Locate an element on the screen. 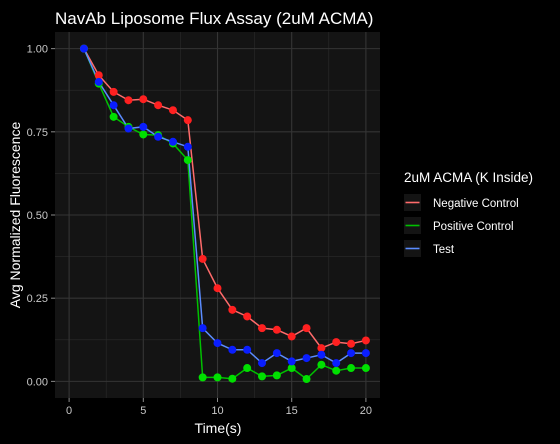 Image resolution: width=560 pixels, height=444 pixels. x-tick-label: 15 is located at coordinates (292, 411).